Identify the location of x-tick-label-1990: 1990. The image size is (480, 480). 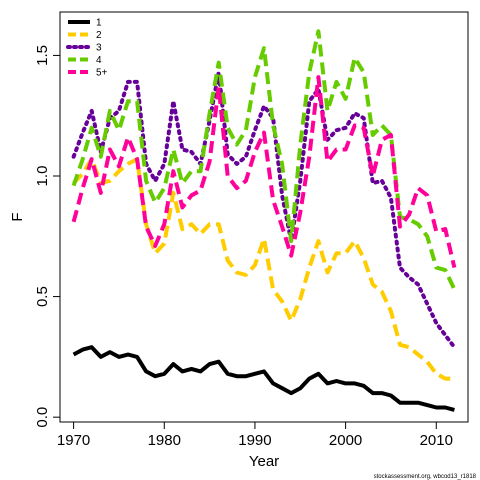
(254, 440).